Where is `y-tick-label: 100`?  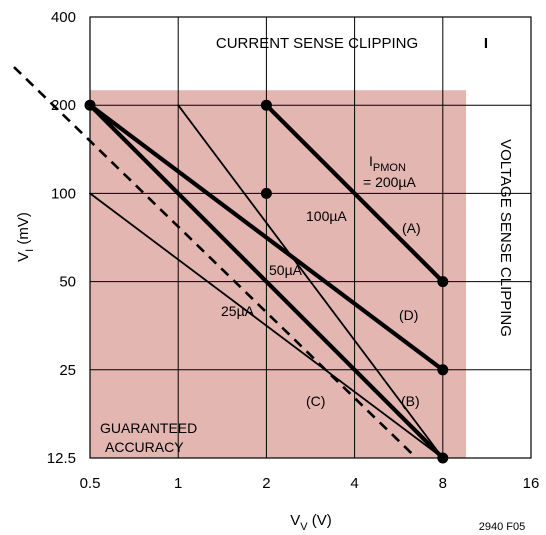
y-tick-label: 100 is located at coordinates (63, 193).